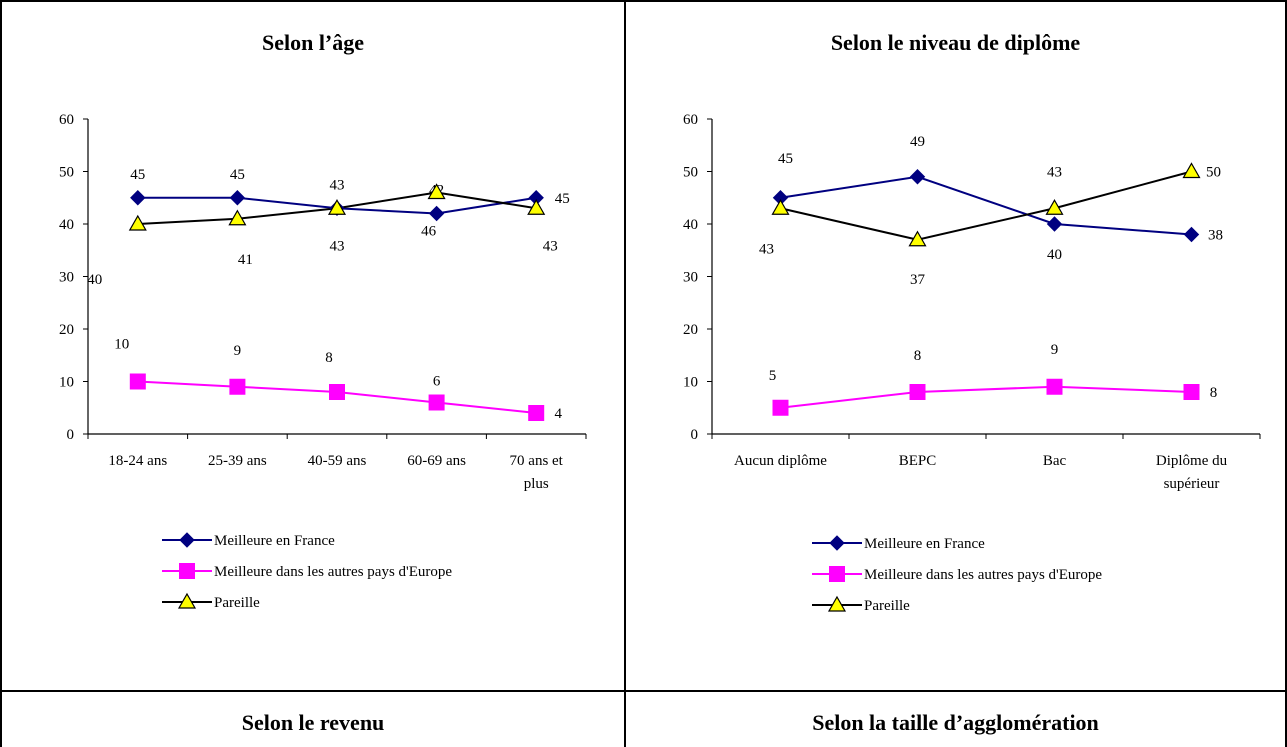 Image resolution: width=1287 pixels, height=747 pixels. What do you see at coordinates (917, 142) in the screenshot?
I see `data-label: 49` at bounding box center [917, 142].